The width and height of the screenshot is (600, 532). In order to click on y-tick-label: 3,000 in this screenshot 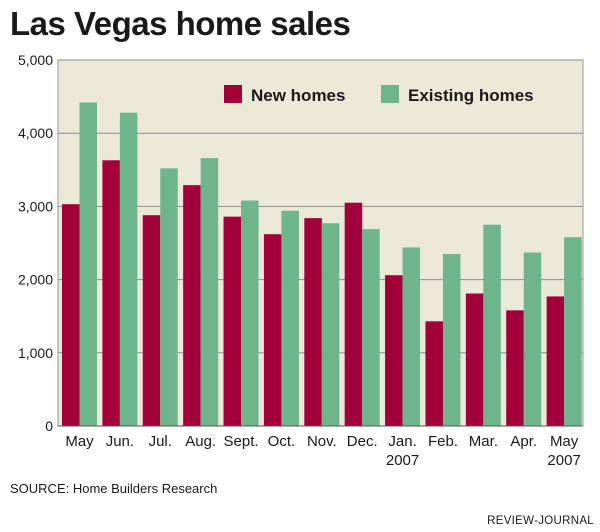, I will do `click(35, 206)`.